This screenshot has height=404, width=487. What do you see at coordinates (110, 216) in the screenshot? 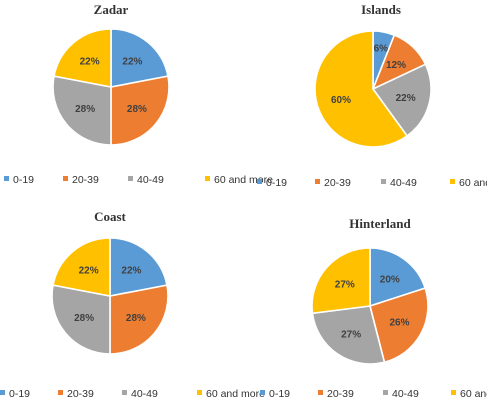
I see `chart-title: Coast` at bounding box center [110, 216].